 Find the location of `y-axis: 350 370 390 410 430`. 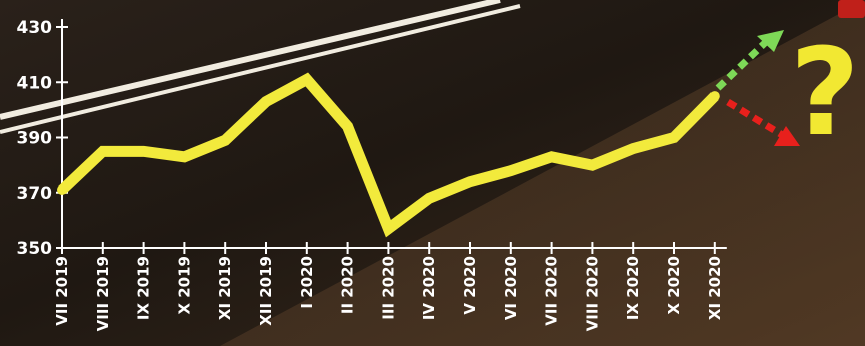

y-axis: 350 370 390 410 430 is located at coordinates (42, 138).